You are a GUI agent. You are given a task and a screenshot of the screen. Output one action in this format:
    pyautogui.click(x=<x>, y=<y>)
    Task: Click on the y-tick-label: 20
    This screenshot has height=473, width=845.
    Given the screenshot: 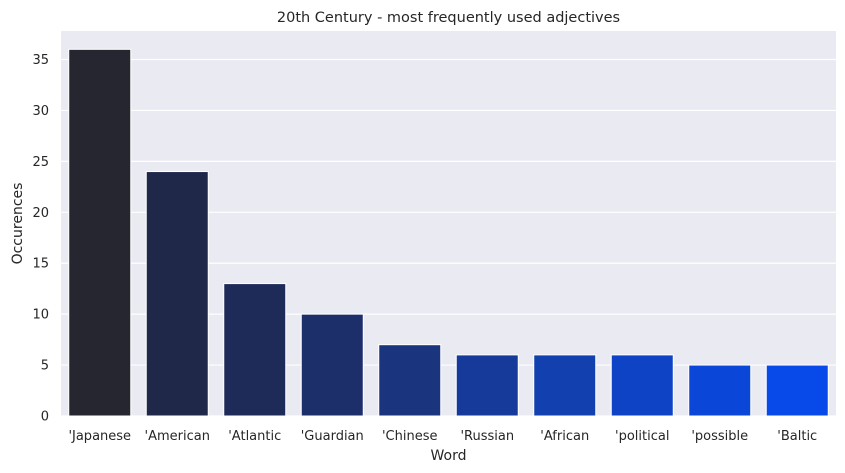 What is the action you would take?
    pyautogui.click(x=40, y=213)
    